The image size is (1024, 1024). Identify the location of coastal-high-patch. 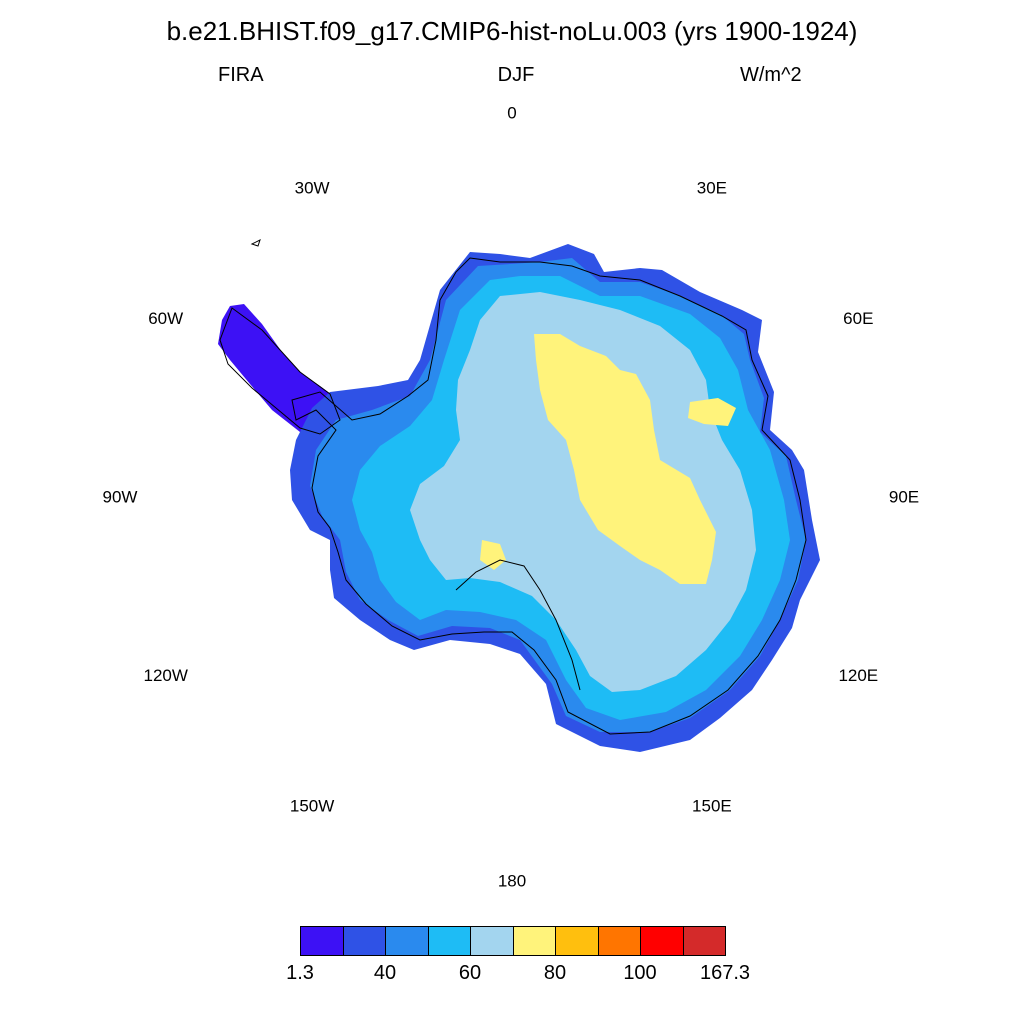
(712, 412).